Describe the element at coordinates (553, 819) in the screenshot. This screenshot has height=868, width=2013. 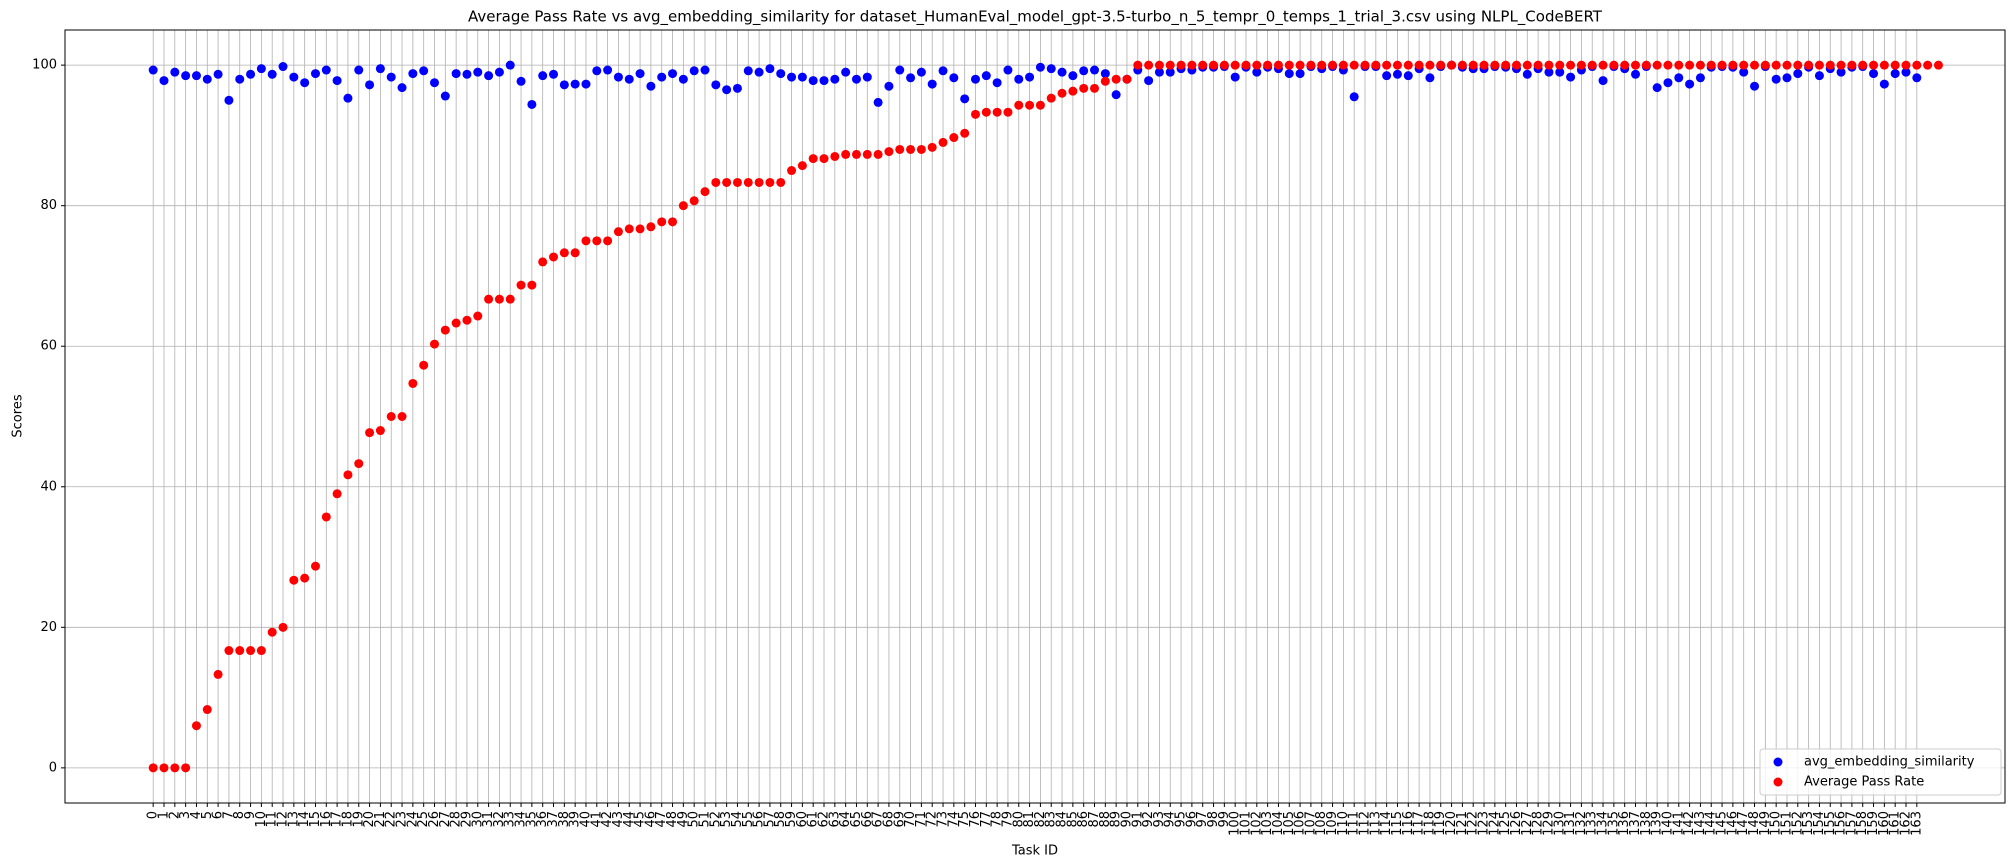
I see `x-tick-label: 37` at that location.